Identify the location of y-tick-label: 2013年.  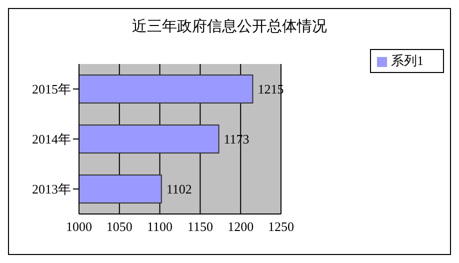
(51, 189).